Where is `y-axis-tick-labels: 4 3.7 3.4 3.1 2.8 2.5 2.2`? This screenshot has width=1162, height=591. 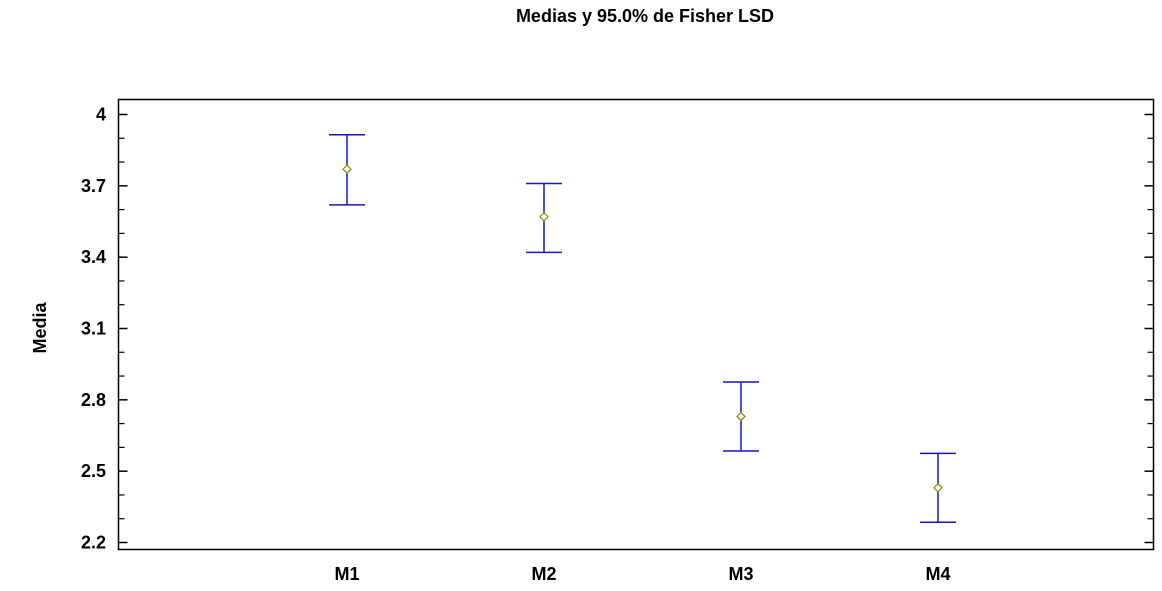 y-axis-tick-labels: 4 3.7 3.4 3.1 2.8 2.5 2.2 is located at coordinates (93, 329).